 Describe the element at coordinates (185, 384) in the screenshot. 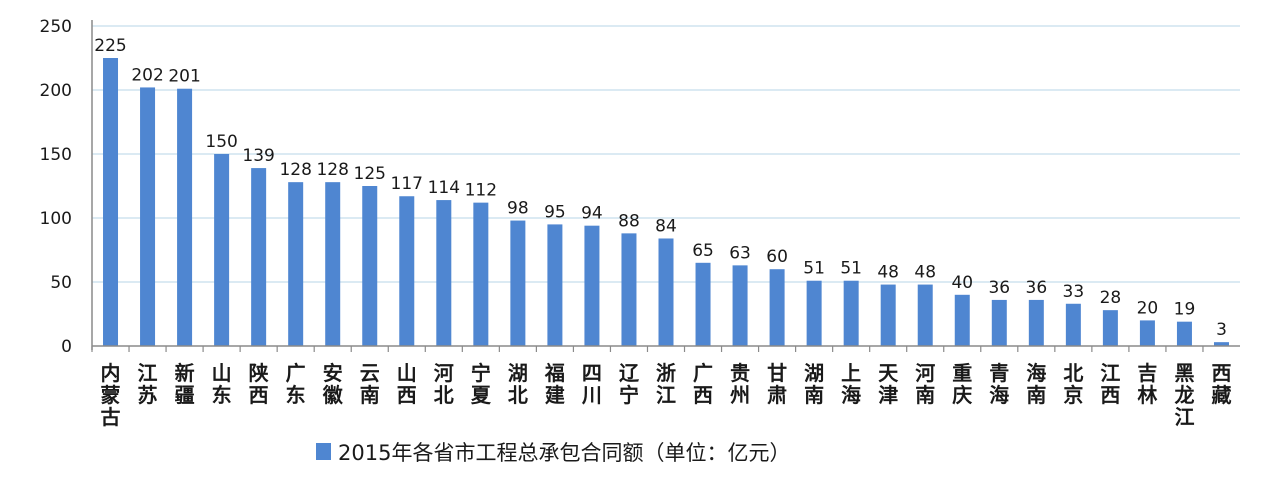

I see `x-category-label: 新疆` at that location.